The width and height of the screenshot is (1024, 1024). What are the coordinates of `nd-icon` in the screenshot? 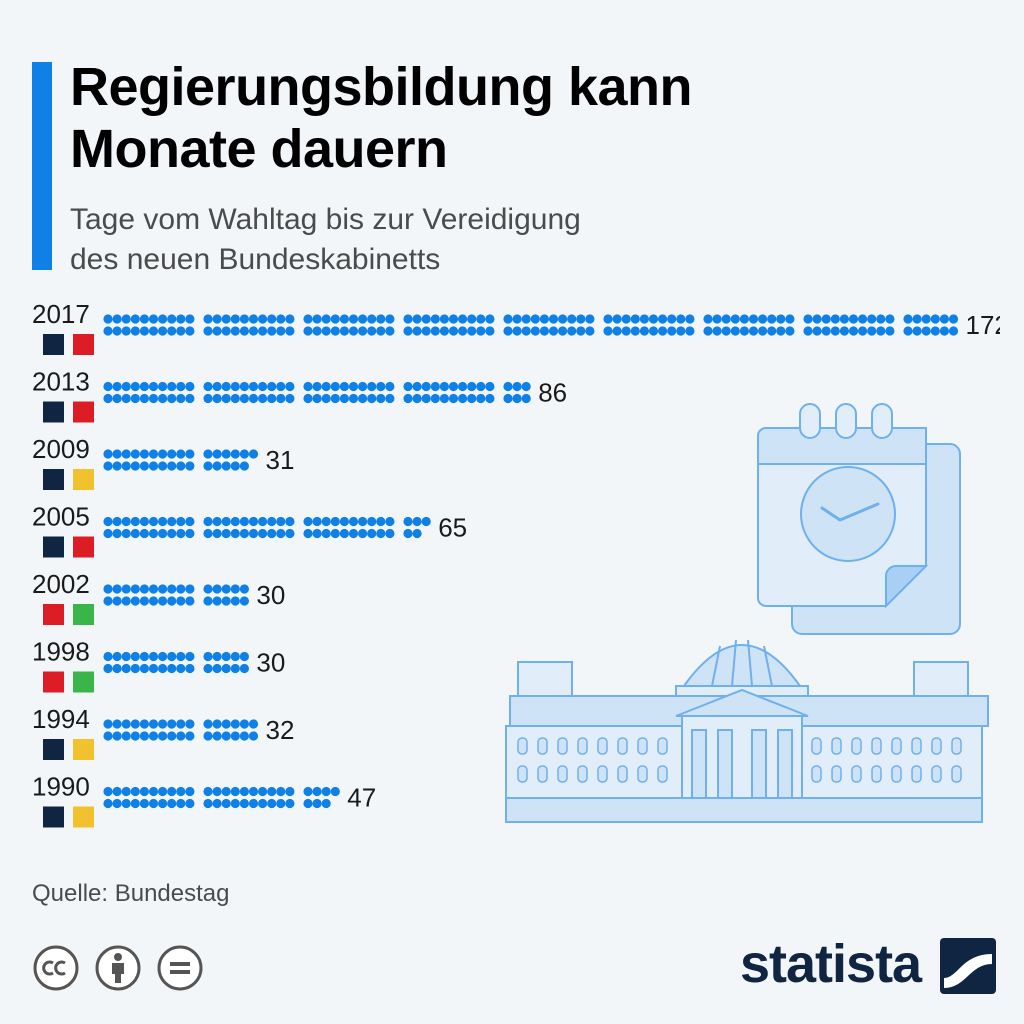 It's located at (180, 968).